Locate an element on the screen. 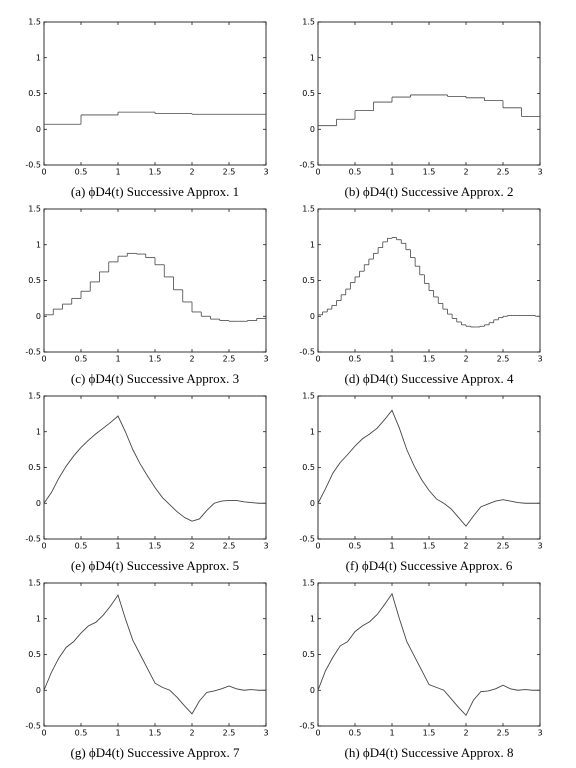 This screenshot has width=576, height=768. caption: (c) ϕD4(t) Successive Approx. 3 is located at coordinates (155, 378).